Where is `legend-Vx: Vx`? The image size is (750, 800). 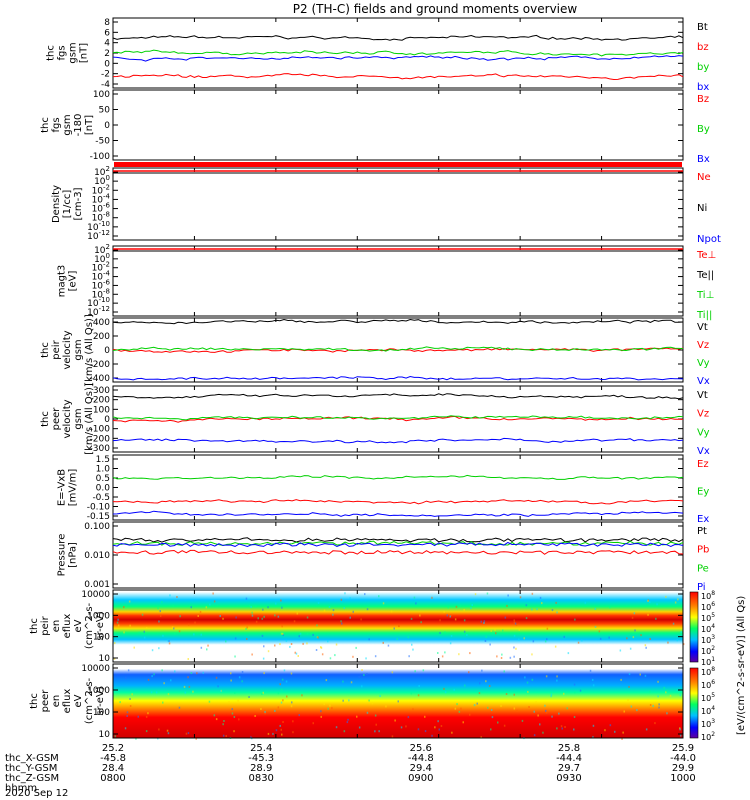
legend-Vx: Vx is located at coordinates (703, 381).